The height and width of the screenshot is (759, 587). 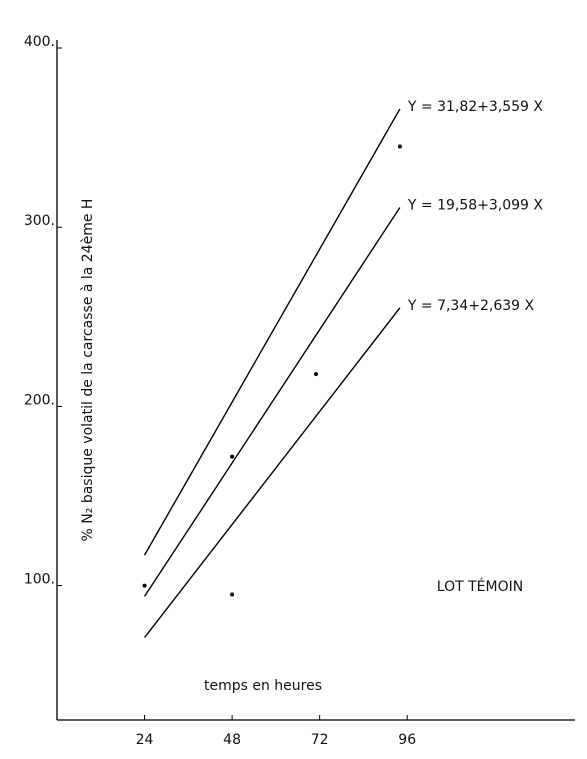 I want to click on x-tick-label: 48, so click(x=232, y=740).